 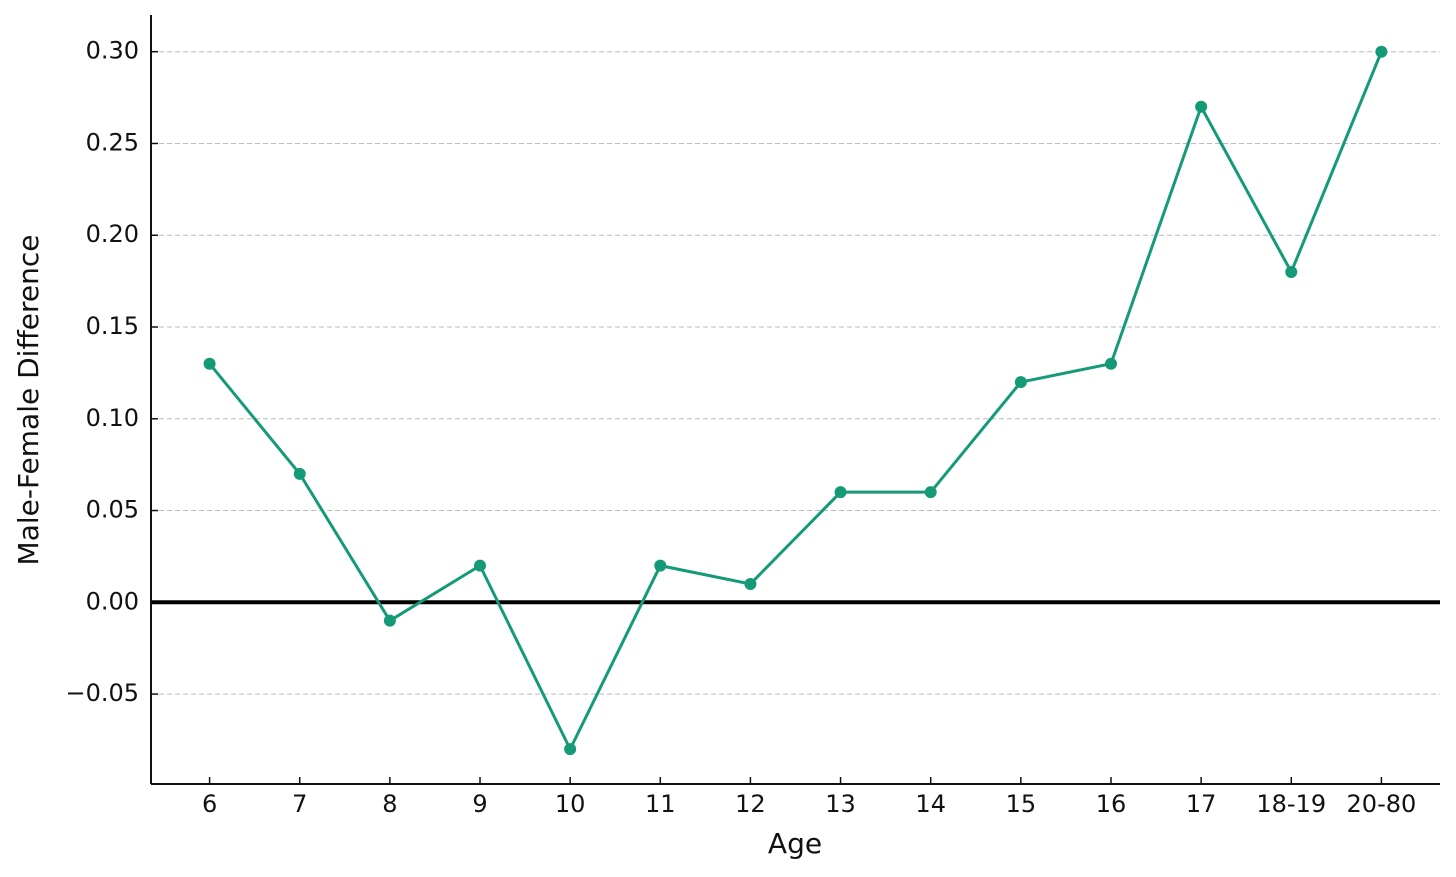 What do you see at coordinates (840, 804) in the screenshot?
I see `x-tick-label: 13` at bounding box center [840, 804].